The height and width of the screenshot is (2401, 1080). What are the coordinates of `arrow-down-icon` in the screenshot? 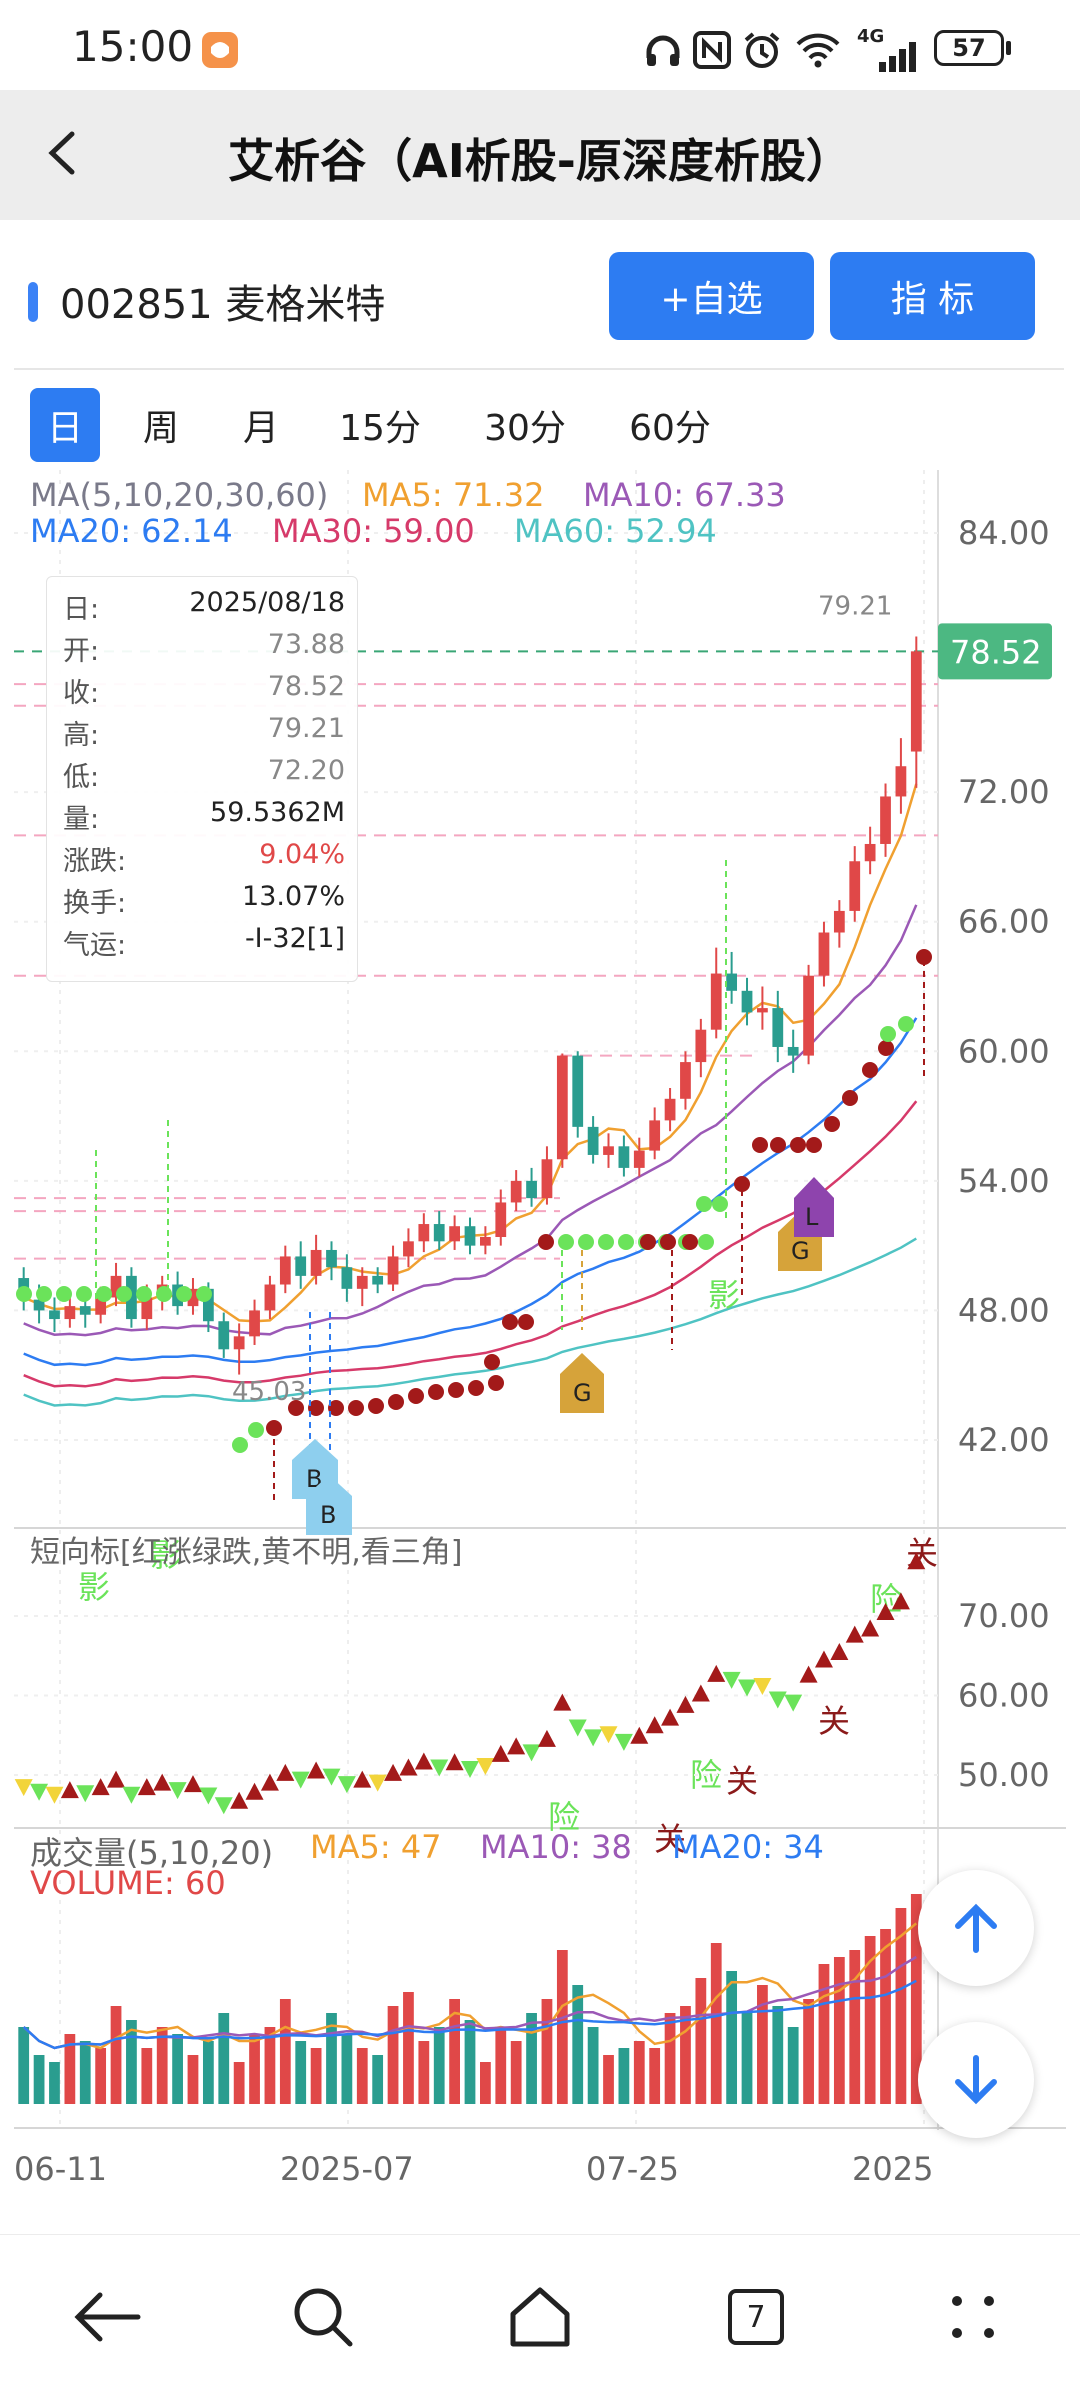 It's located at (976, 2080).